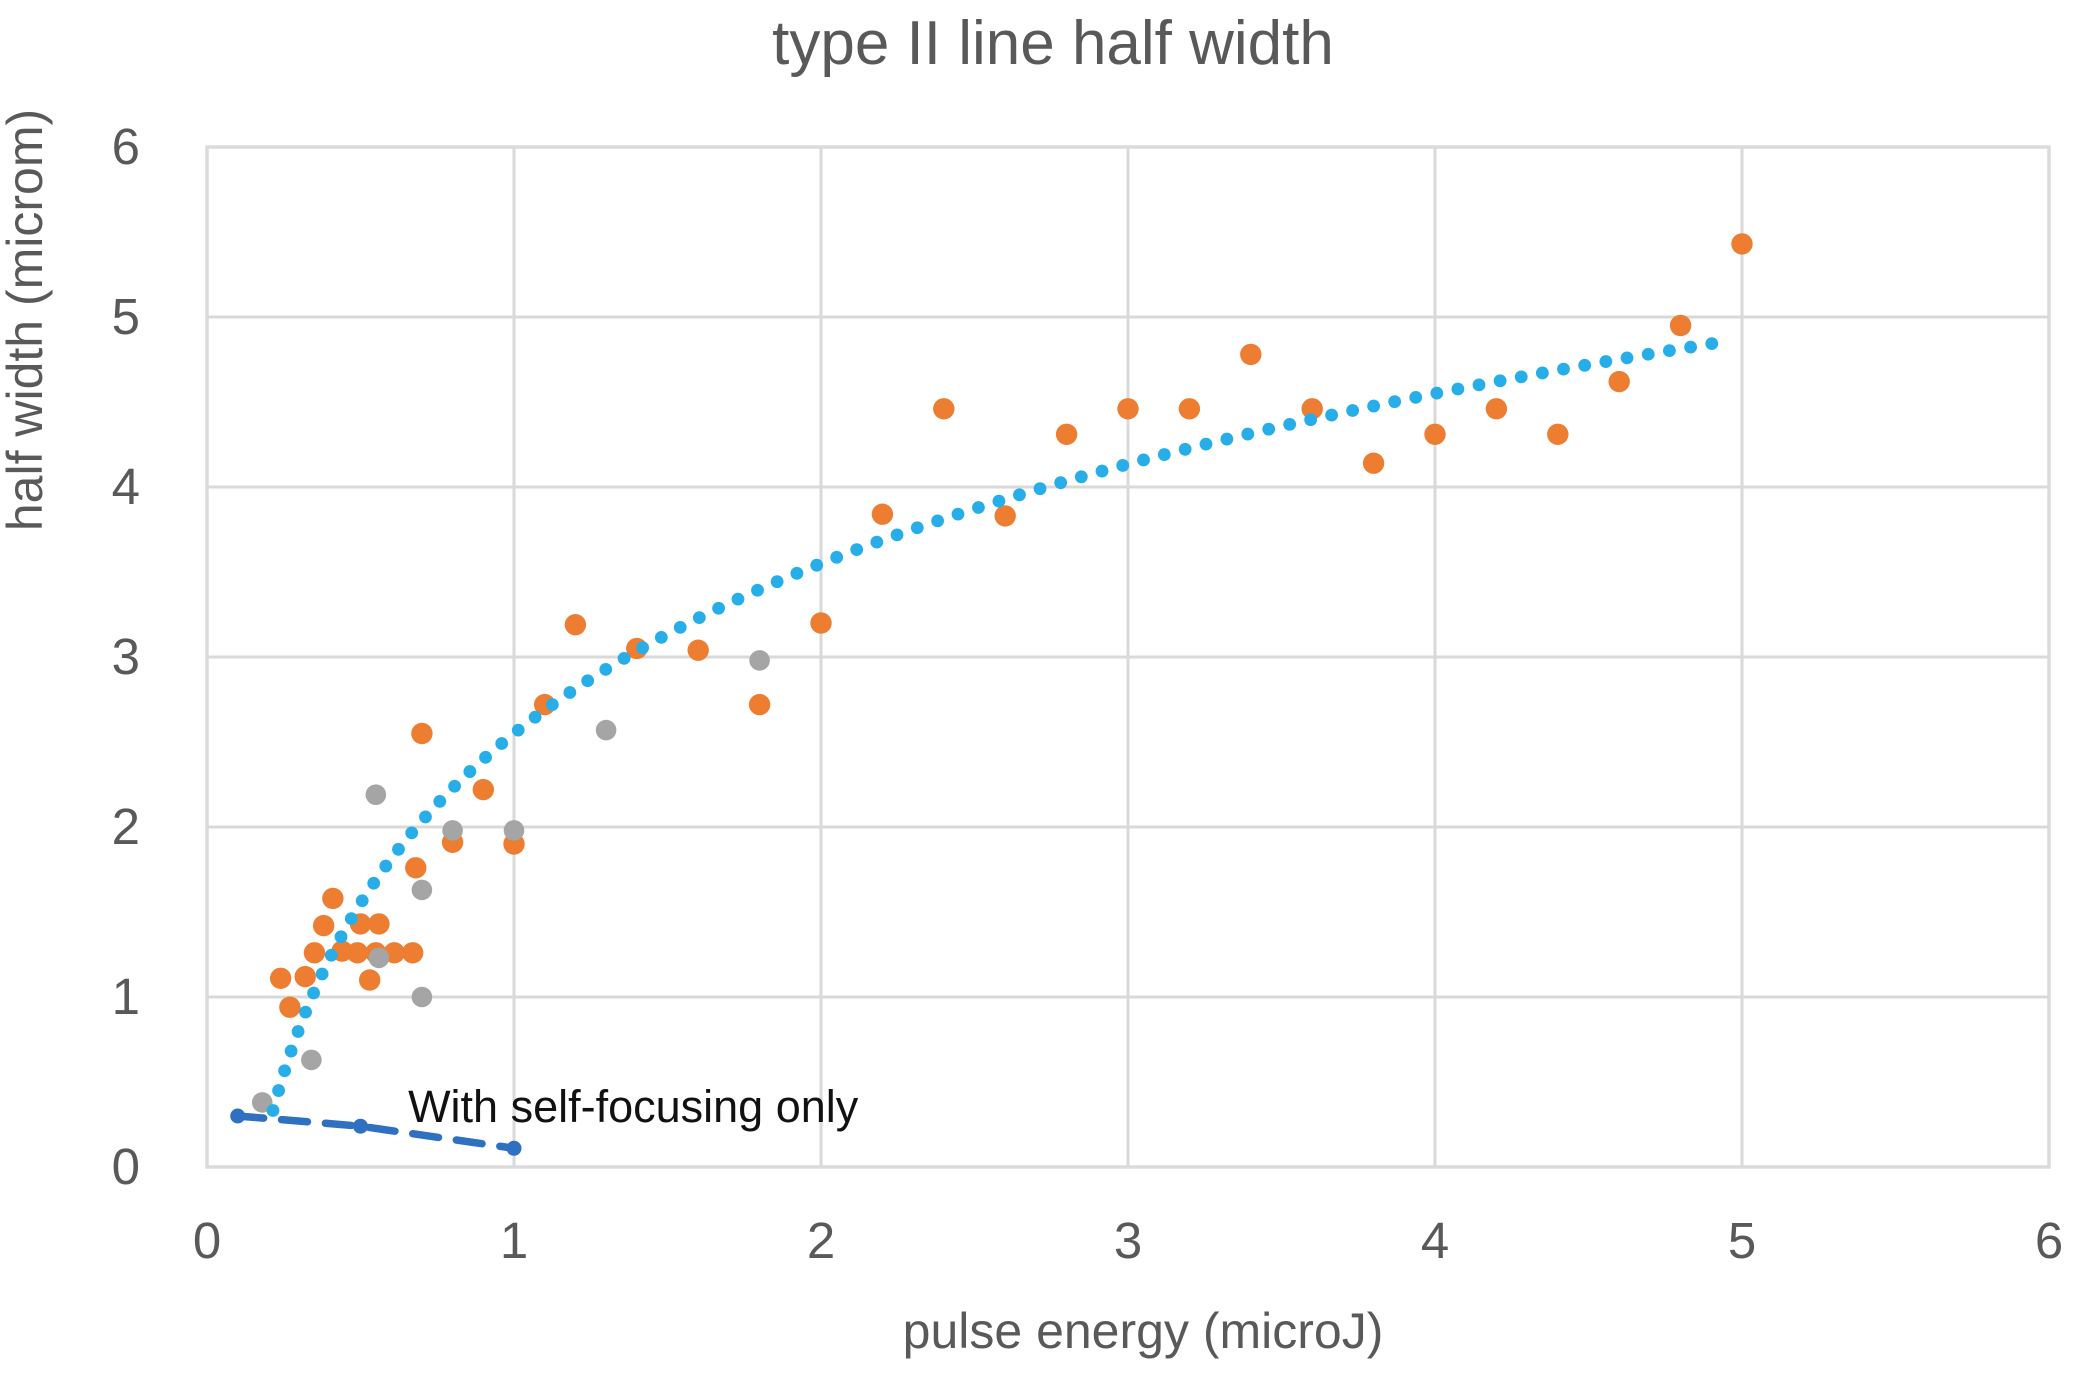  What do you see at coordinates (514, 1240) in the screenshot?
I see `x-tick-label: 1` at bounding box center [514, 1240].